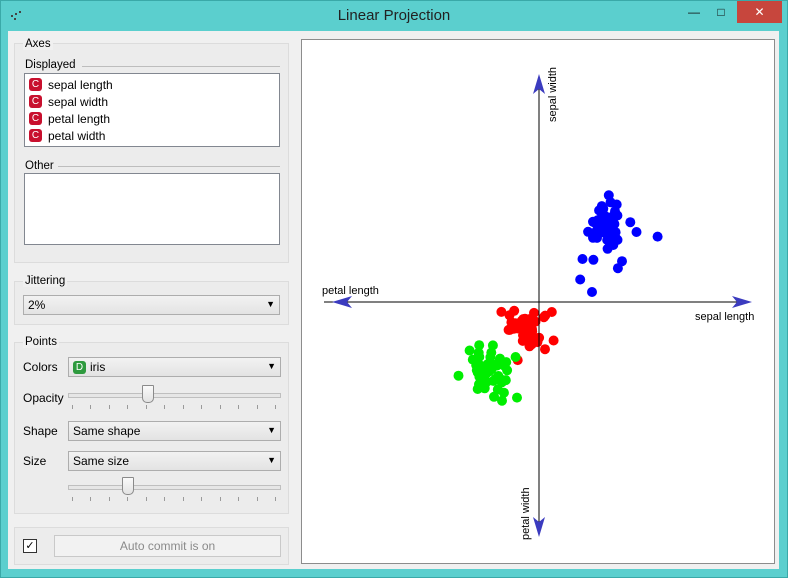 The image size is (788, 578). I want to click on minimize-button: —, so click(694, 12).